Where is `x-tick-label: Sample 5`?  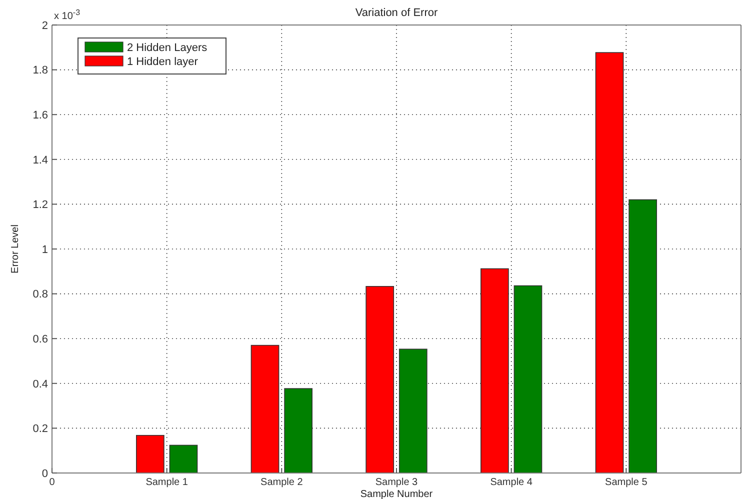 x-tick-label: Sample 5 is located at coordinates (626, 482).